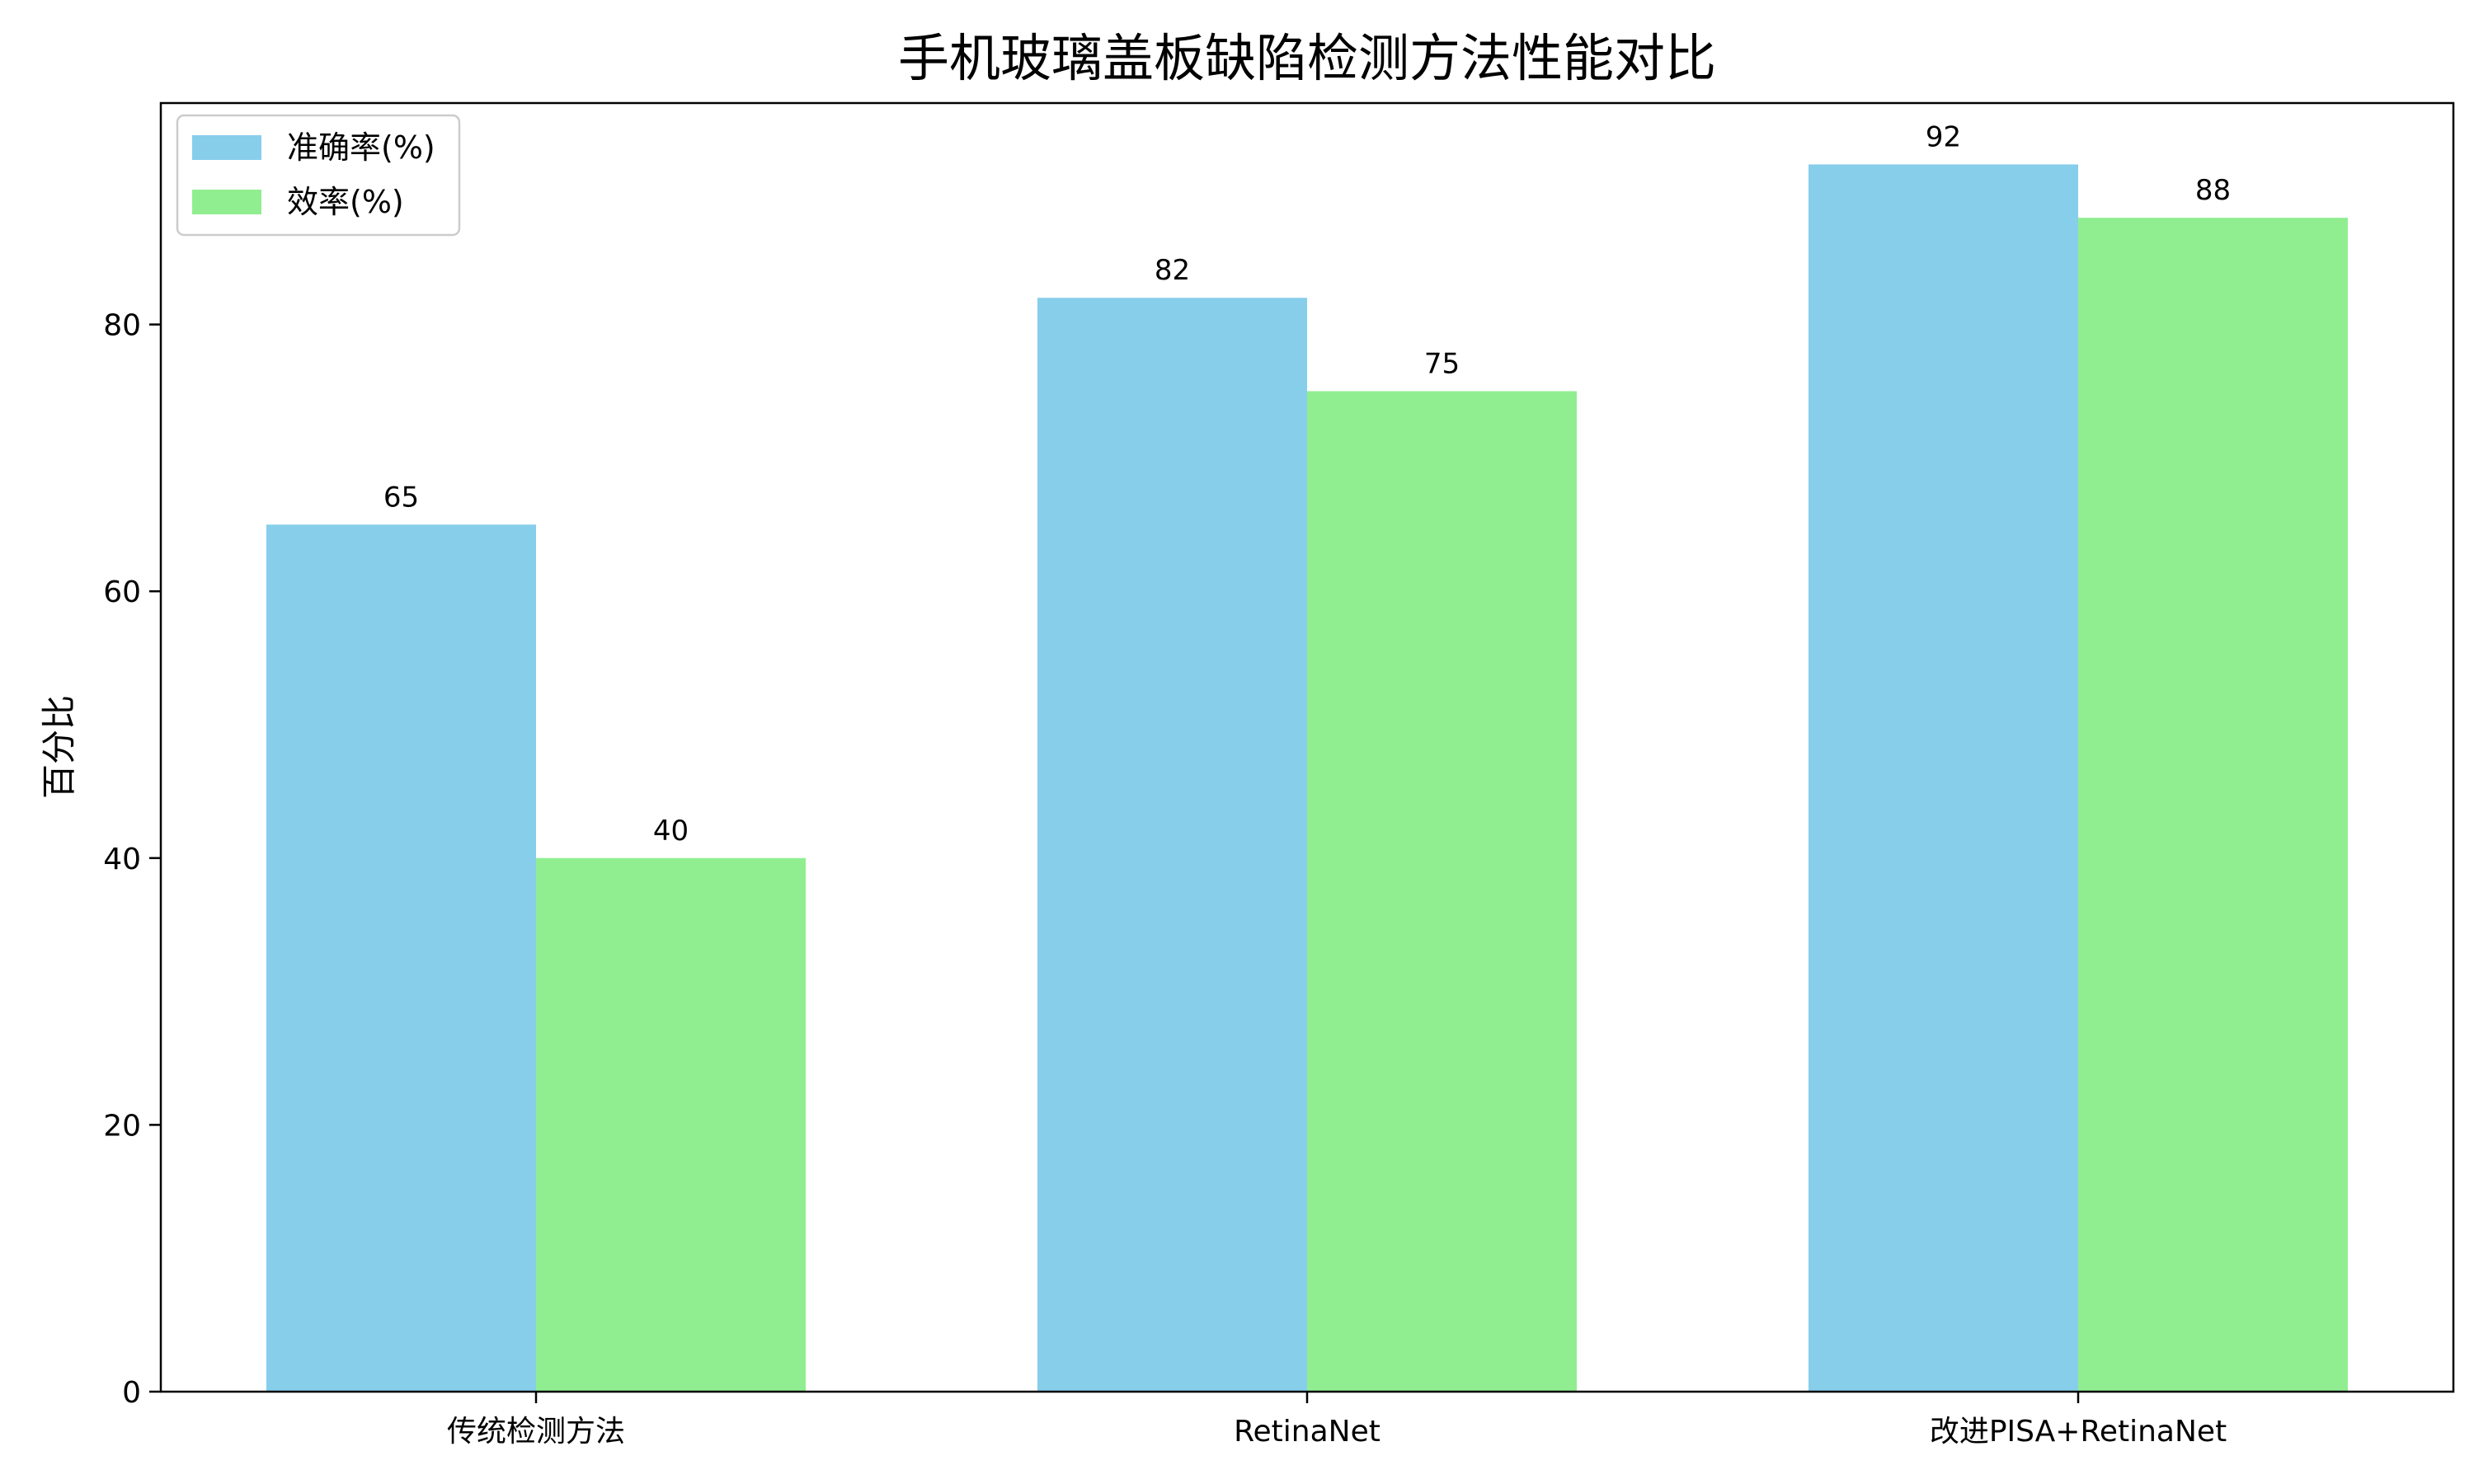 The image size is (2474, 1484). What do you see at coordinates (2078, 1432) in the screenshot?
I see `x-tick-label: 改进PISA+RetinaNet` at bounding box center [2078, 1432].